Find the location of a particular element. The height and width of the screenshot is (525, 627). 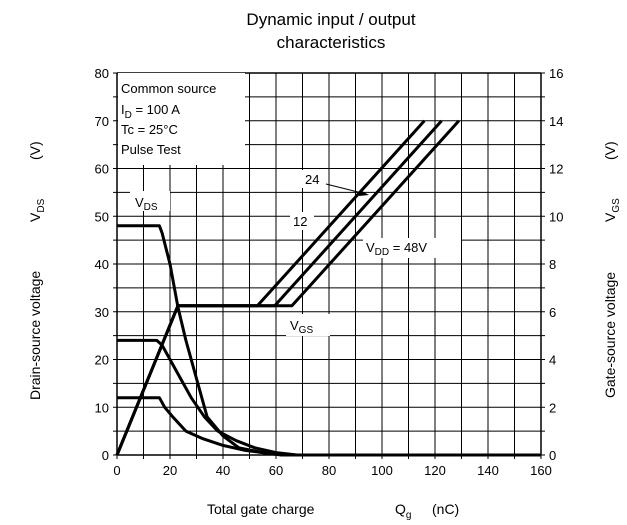

svg-text: VDS is located at coordinates (37, 210).